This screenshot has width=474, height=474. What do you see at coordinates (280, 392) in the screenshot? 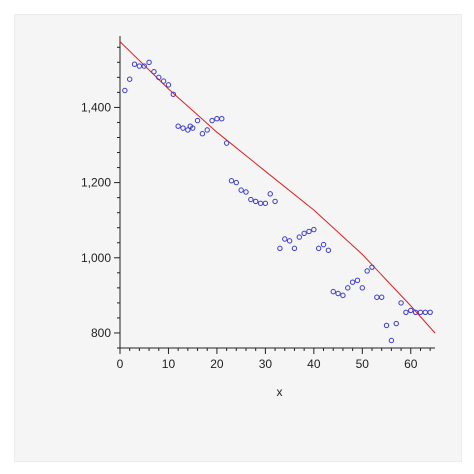
I see `x-axis-title: x` at bounding box center [280, 392].